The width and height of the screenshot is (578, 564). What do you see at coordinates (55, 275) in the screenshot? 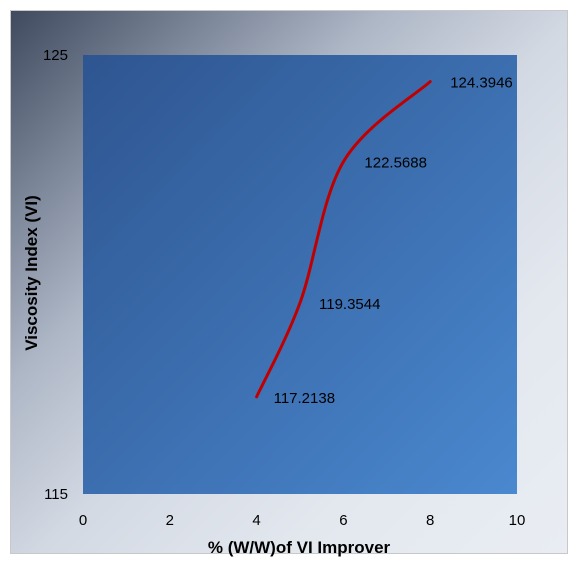
I see `y-axis-ticks: 115 125` at bounding box center [55, 275].